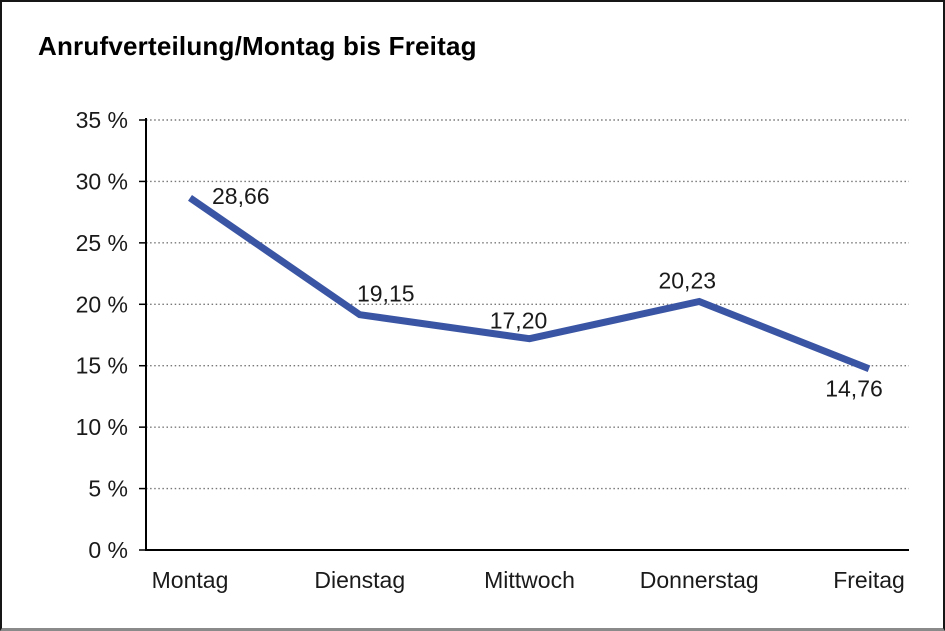 Image resolution: width=945 pixels, height=631 pixels. What do you see at coordinates (386, 294) in the screenshot?
I see `data-label: 19,15` at bounding box center [386, 294].